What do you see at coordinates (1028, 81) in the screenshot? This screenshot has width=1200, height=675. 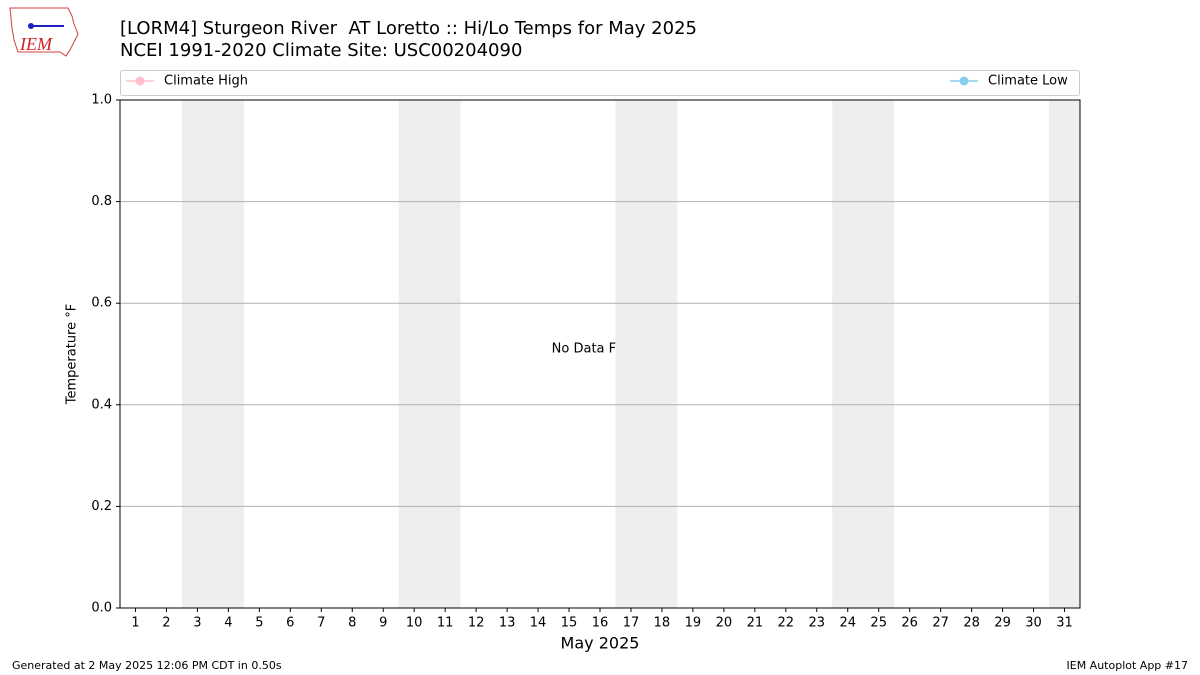 I see `legend-label: Climate Low` at bounding box center [1028, 81].